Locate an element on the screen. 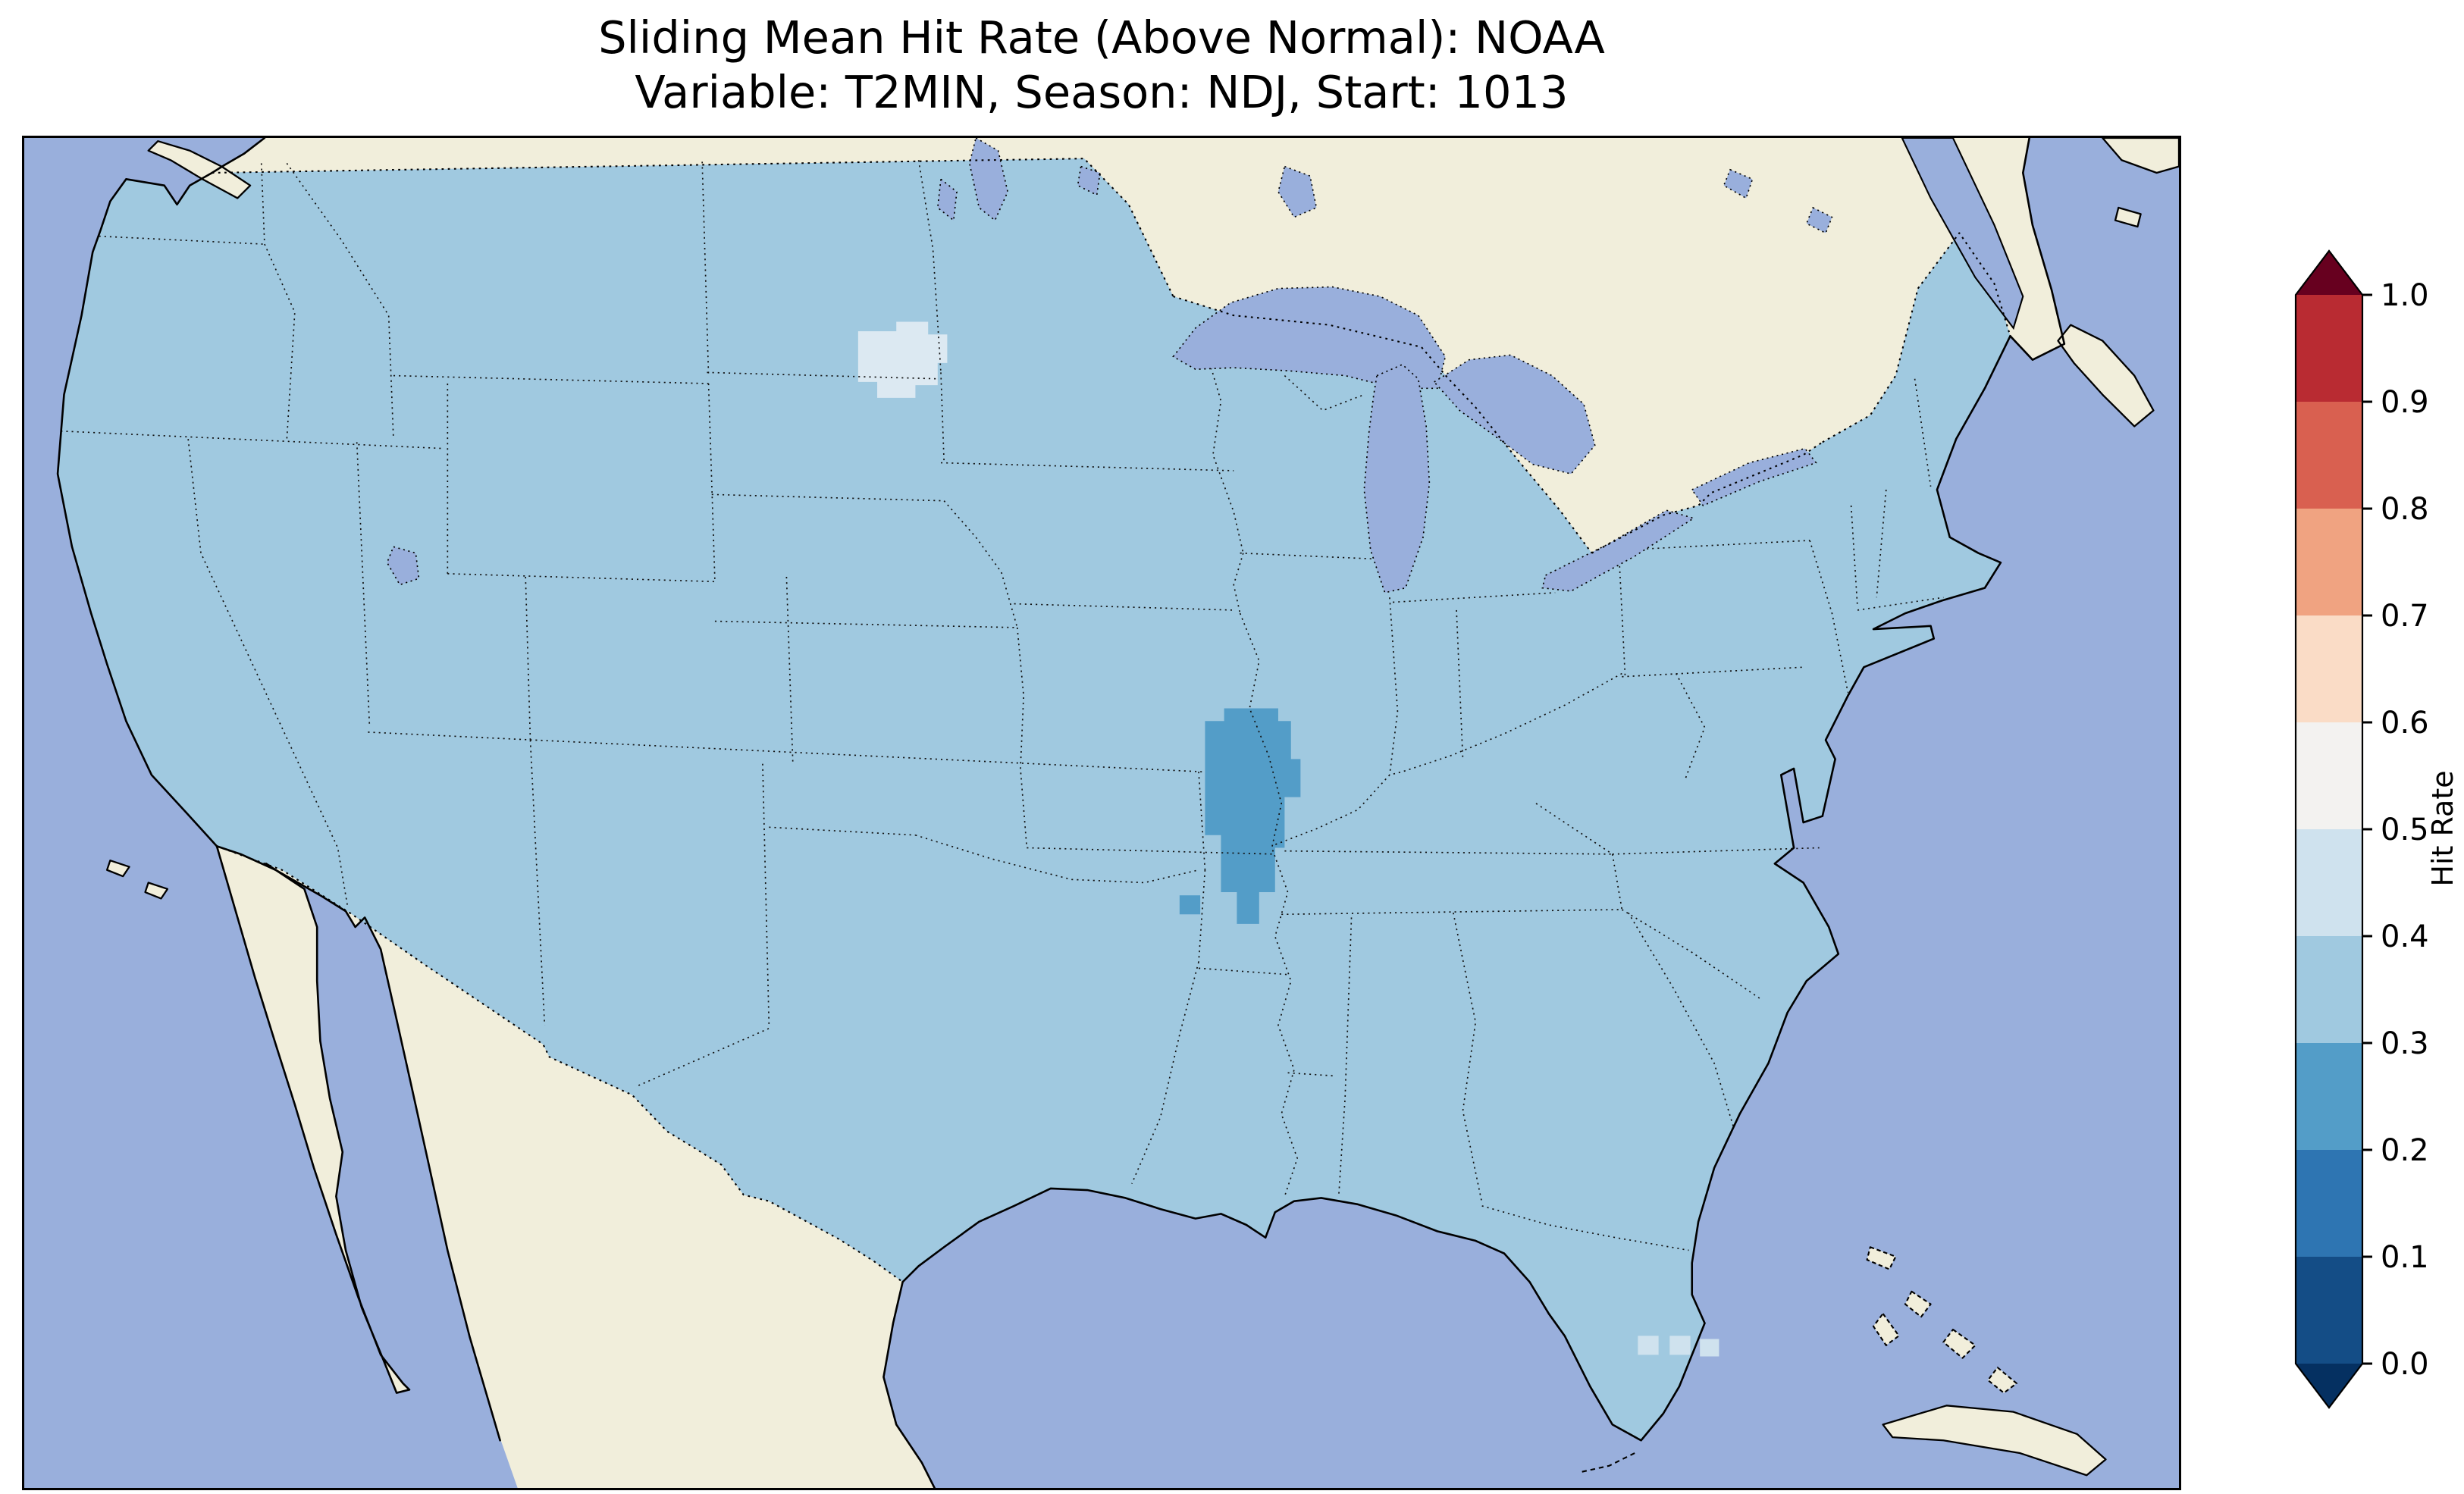  lake-nipigon is located at coordinates (1297, 191).